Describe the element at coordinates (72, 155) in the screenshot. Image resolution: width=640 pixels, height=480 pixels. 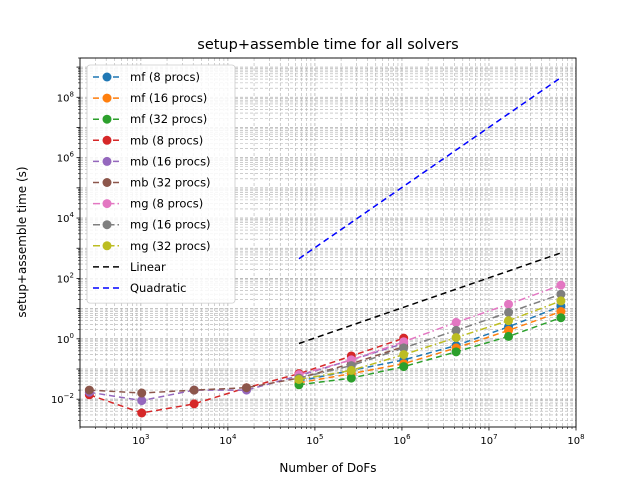
I see `y-tick-label-exponent: 6` at that location.